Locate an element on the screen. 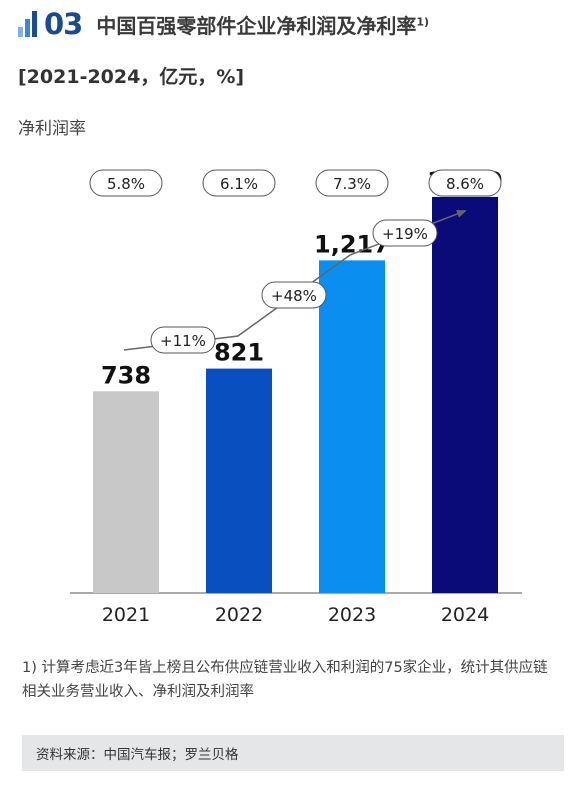 The height and width of the screenshot is (786, 582). net-margin-pill-2024 is located at coordinates (465, 183).